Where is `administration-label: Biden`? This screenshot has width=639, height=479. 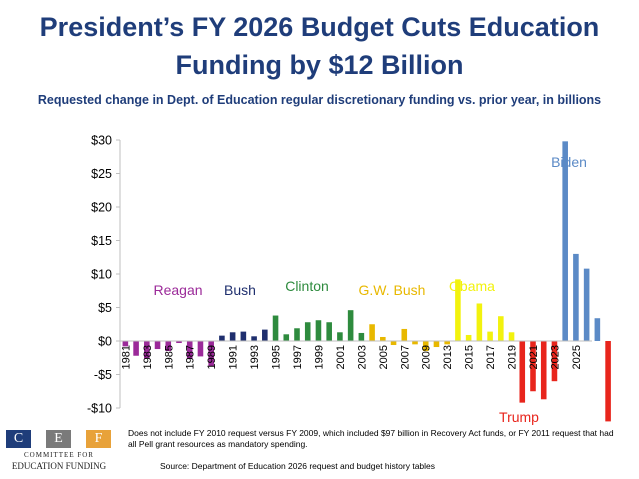 administration-label: Biden is located at coordinates (569, 162).